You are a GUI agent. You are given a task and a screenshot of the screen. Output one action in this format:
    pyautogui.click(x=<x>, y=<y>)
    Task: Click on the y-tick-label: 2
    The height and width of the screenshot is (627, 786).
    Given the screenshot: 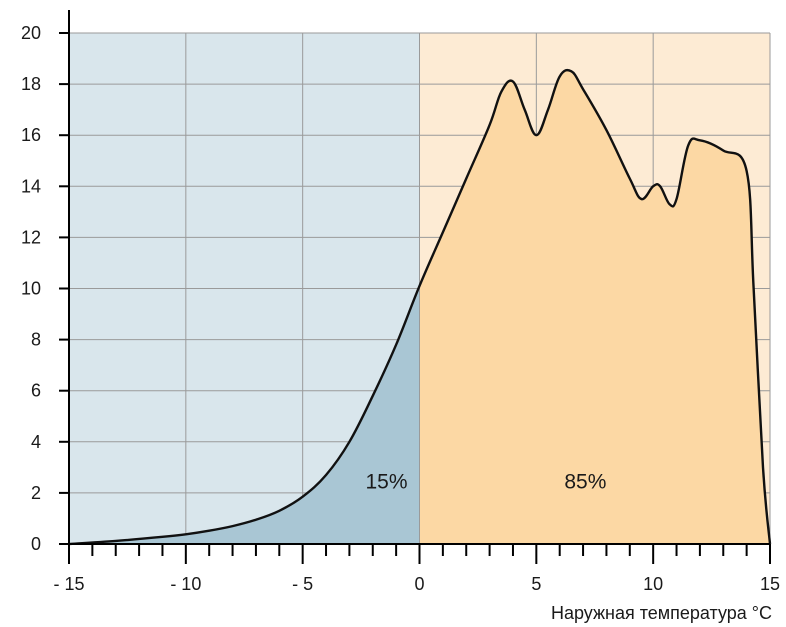 What is the action you would take?
    pyautogui.click(x=36, y=493)
    